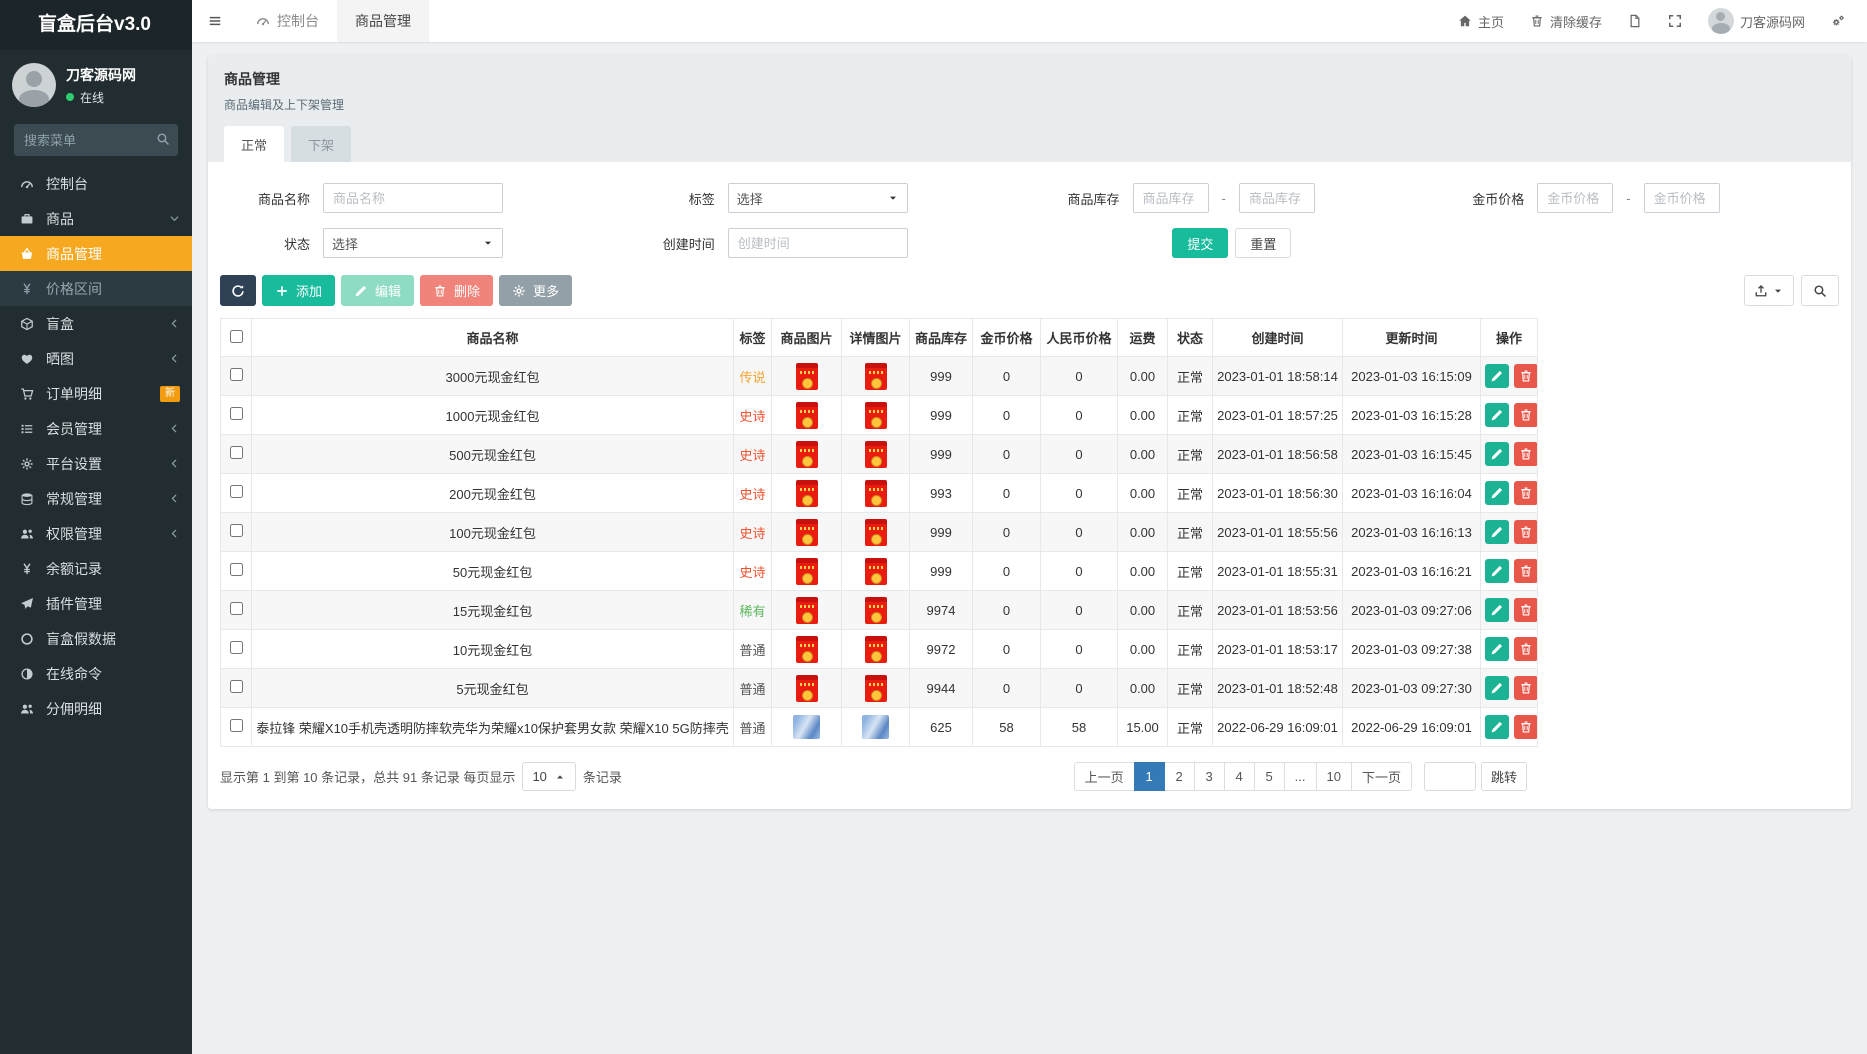 This screenshot has width=1867, height=1054. Describe the element at coordinates (215, 21) in the screenshot. I see `hamburger-menu-icon` at that location.